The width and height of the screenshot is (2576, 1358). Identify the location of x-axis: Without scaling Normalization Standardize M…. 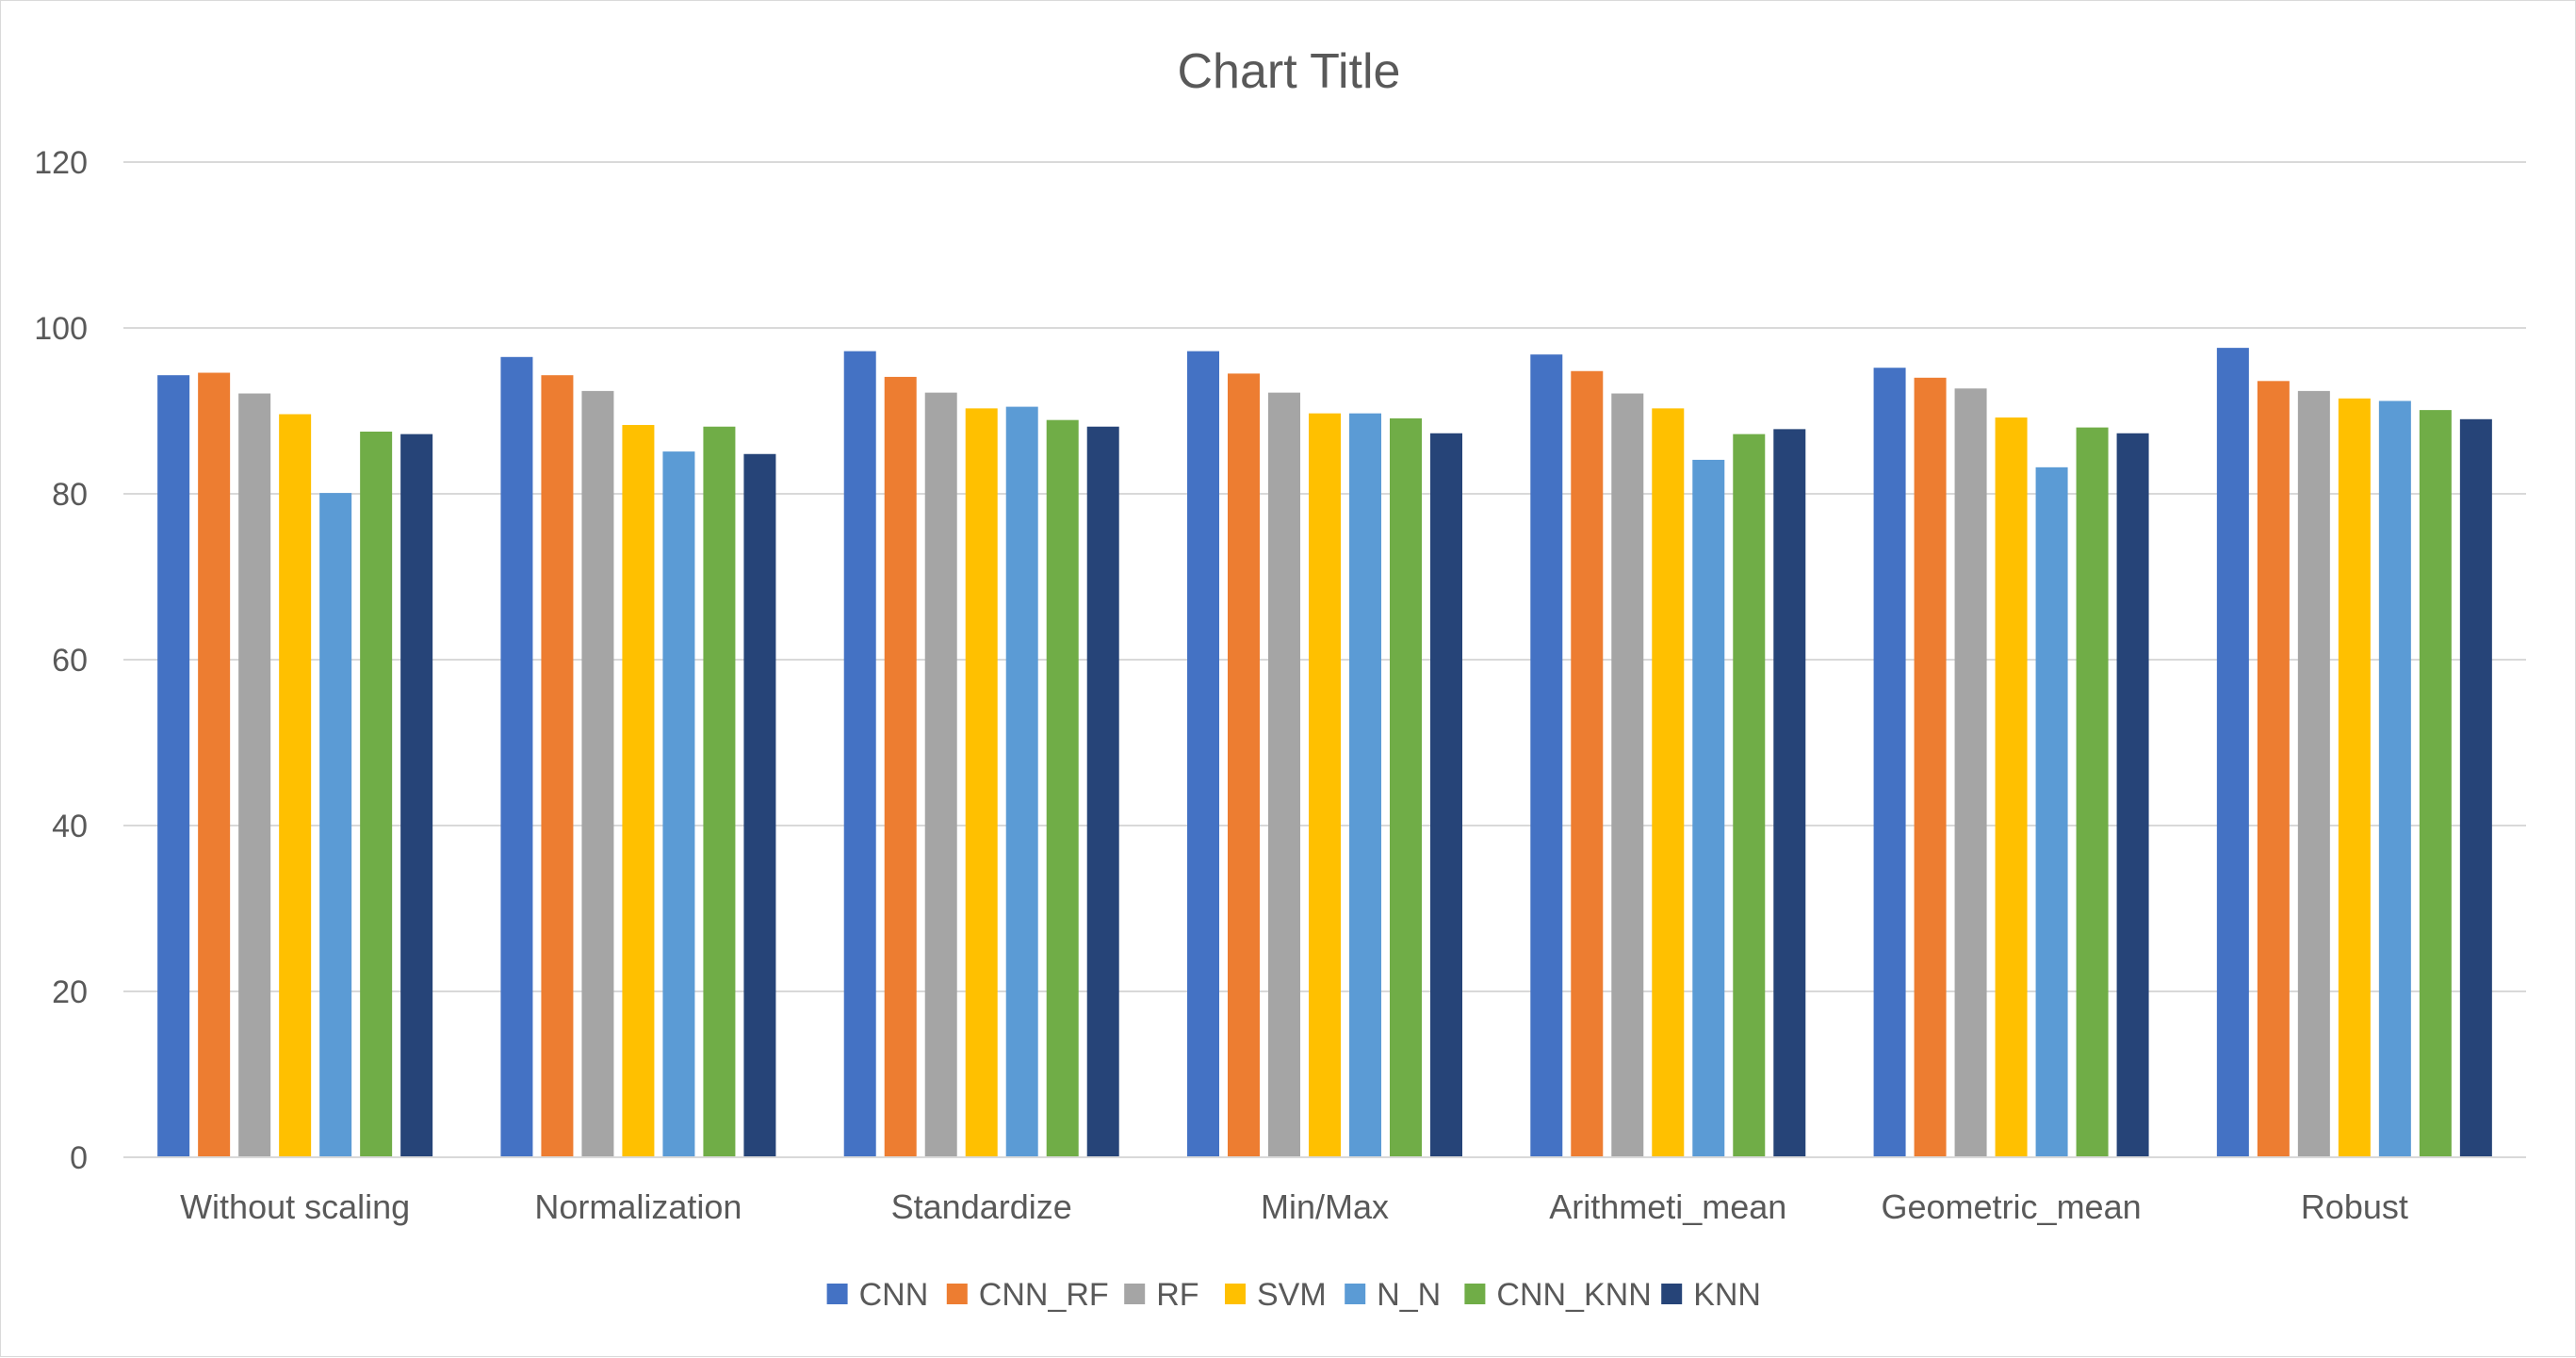
(1324, 1191).